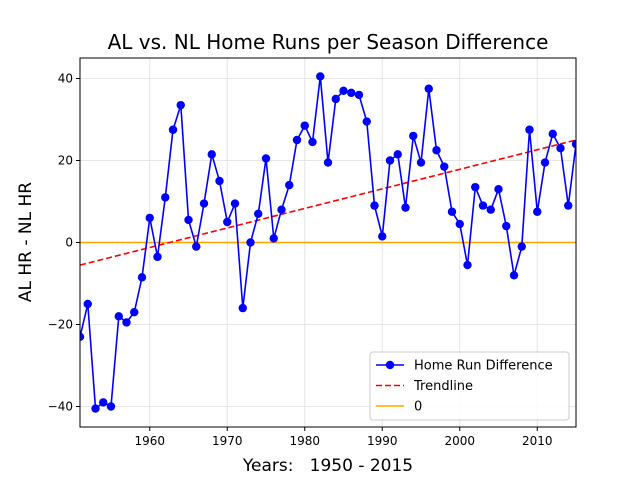 The width and height of the screenshot is (640, 480). What do you see at coordinates (483, 366) in the screenshot?
I see `legend-label: Home Run Difference` at bounding box center [483, 366].